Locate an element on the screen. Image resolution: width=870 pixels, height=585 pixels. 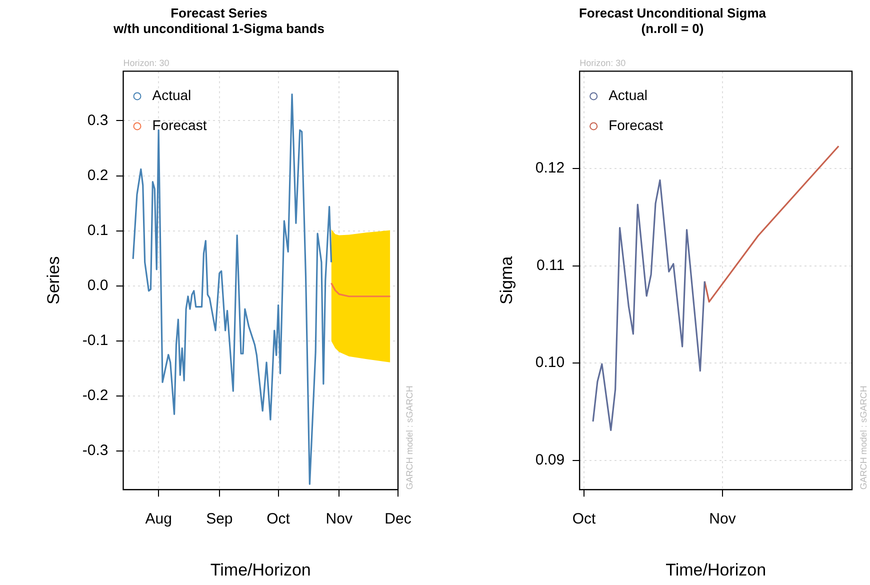
x-tick-label: Aug is located at coordinates (158, 519).